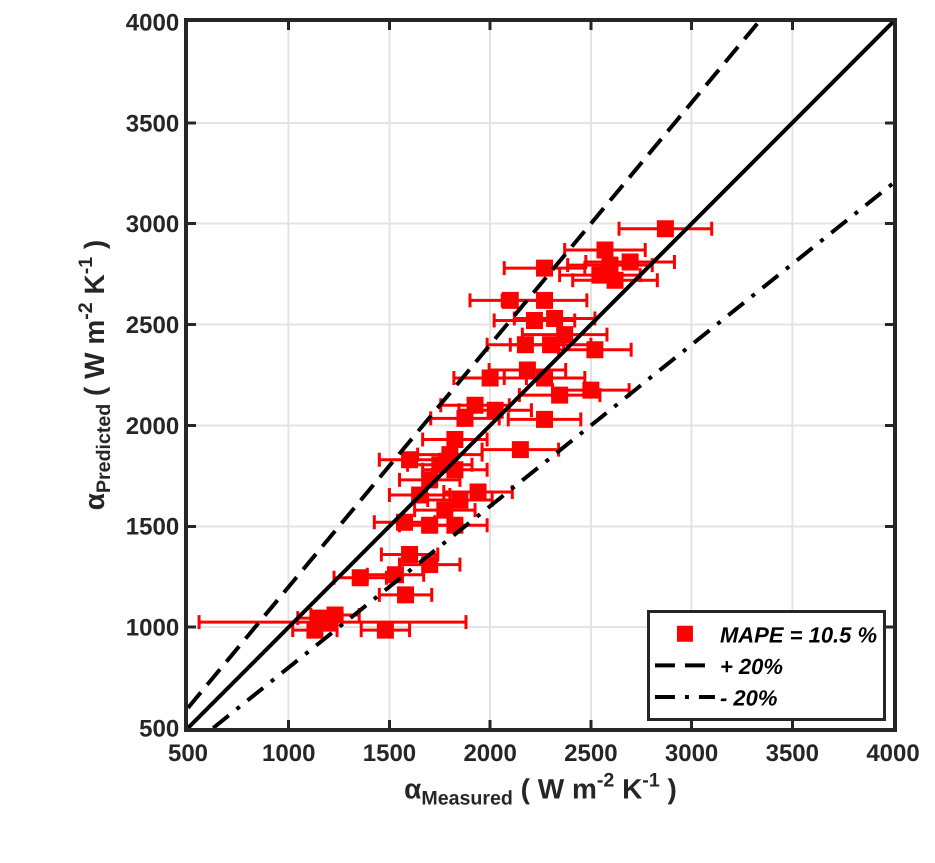 Image resolution: width=935 pixels, height=863 pixels. Describe the element at coordinates (799, 635) in the screenshot. I see `legend-label: MAPE = 10.5 %` at that location.